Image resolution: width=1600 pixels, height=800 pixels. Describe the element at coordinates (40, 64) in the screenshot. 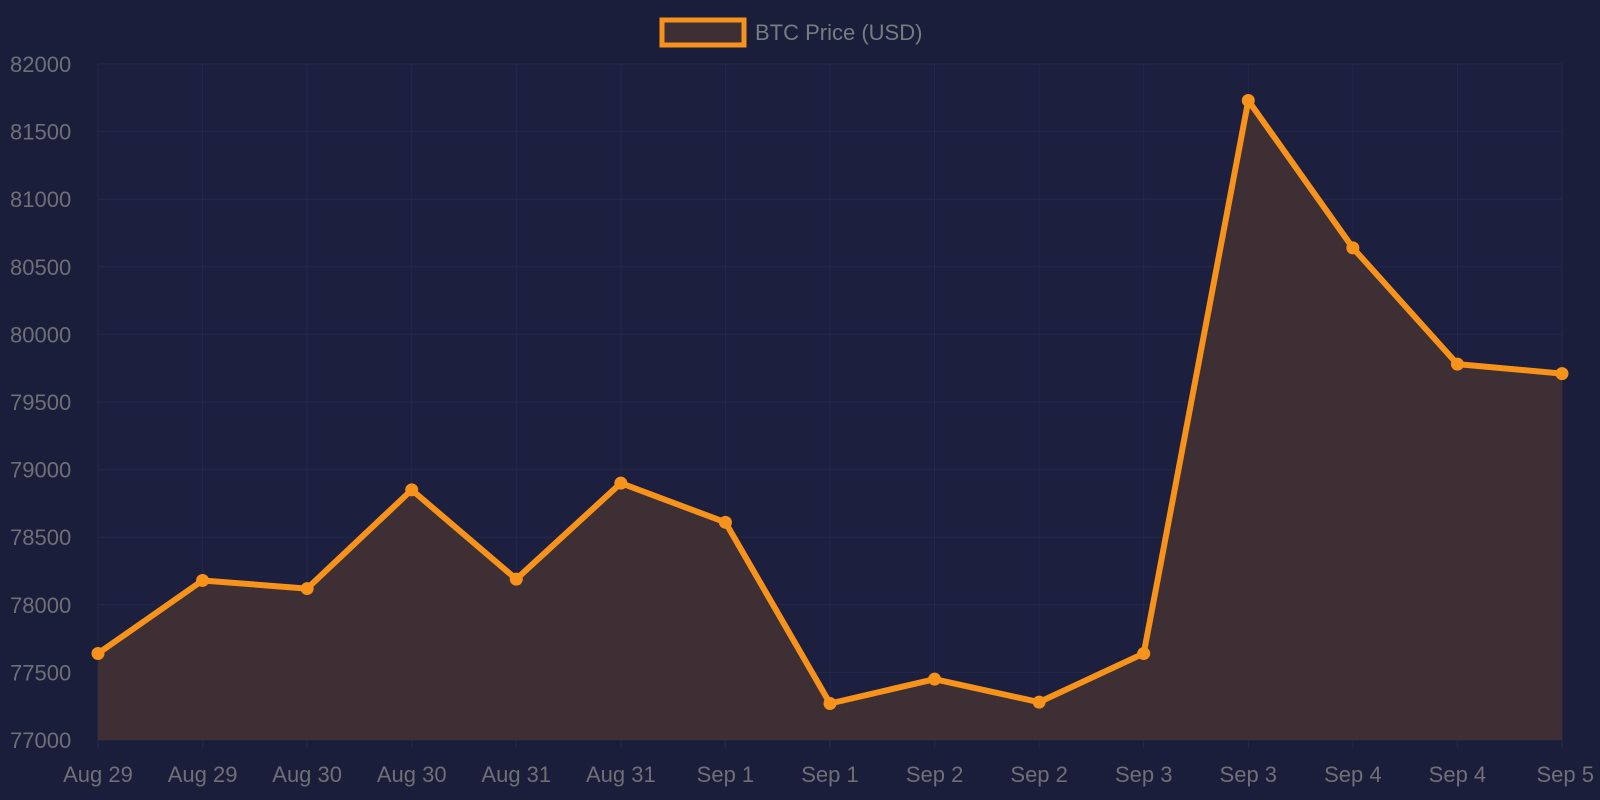

I see `y-tick-label: 82000` at that location.